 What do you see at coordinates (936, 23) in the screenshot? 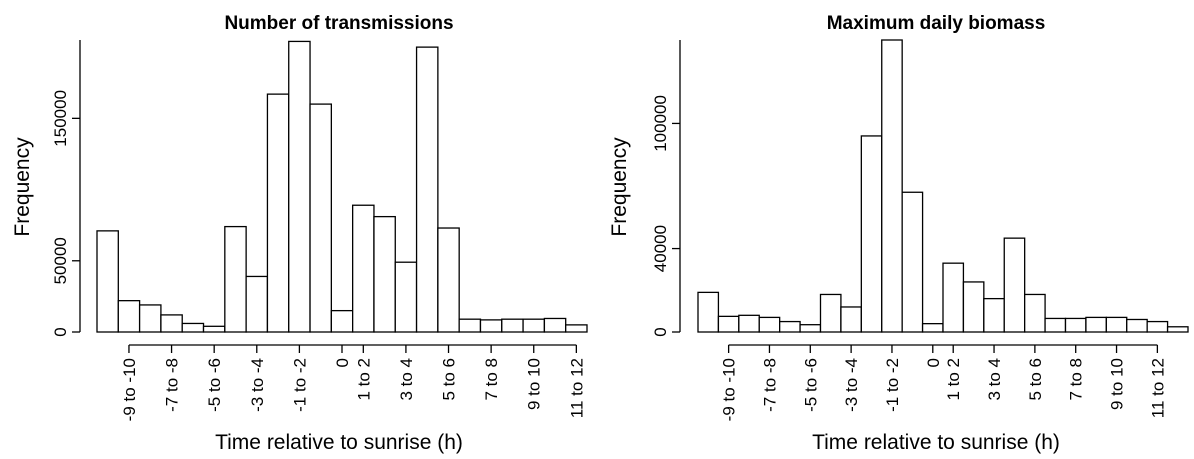
I see `chart-title: Maximum daily biomass` at bounding box center [936, 23].